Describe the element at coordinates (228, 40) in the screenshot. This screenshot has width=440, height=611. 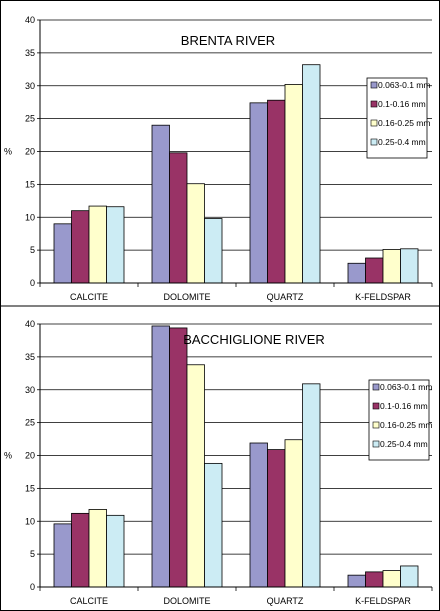
I see `chart-title: BRENTA RIVER` at that location.